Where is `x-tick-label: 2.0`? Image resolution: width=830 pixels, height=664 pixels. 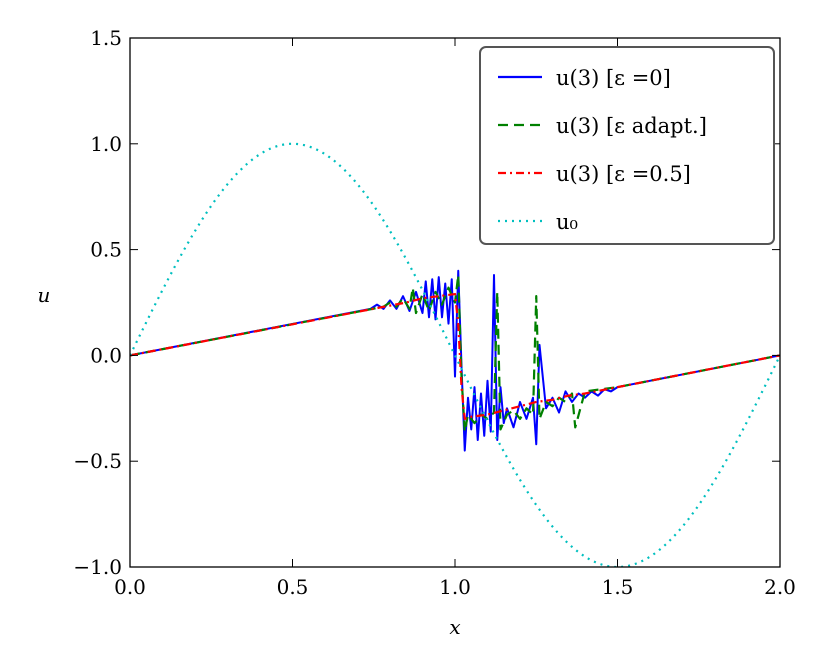 x-tick-label: 2.0 is located at coordinates (780, 587).